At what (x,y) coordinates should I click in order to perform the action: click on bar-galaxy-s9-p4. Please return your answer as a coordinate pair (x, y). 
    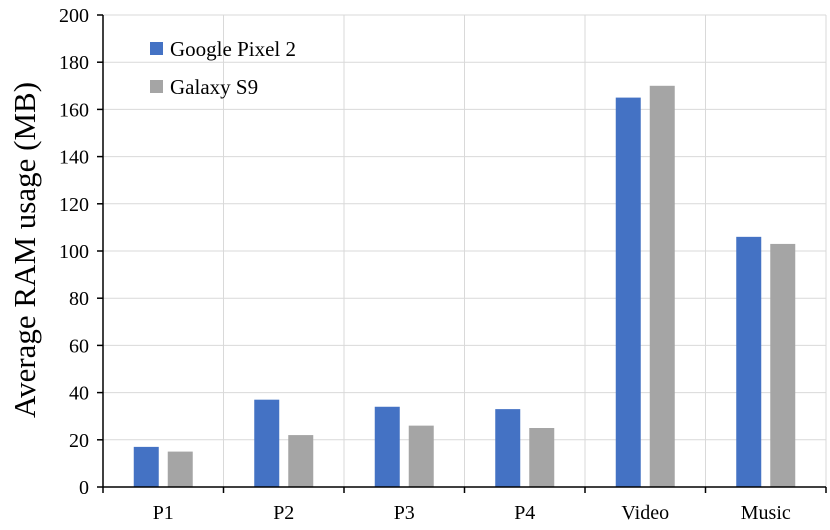
    Looking at the image, I should click on (542, 457).